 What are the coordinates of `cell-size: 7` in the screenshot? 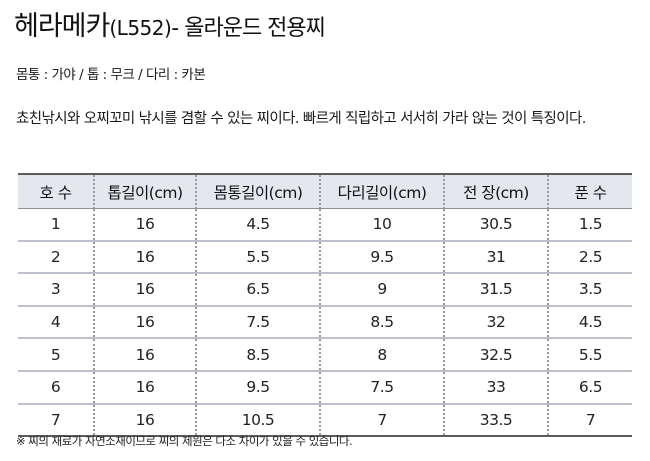 It's located at (56, 420).